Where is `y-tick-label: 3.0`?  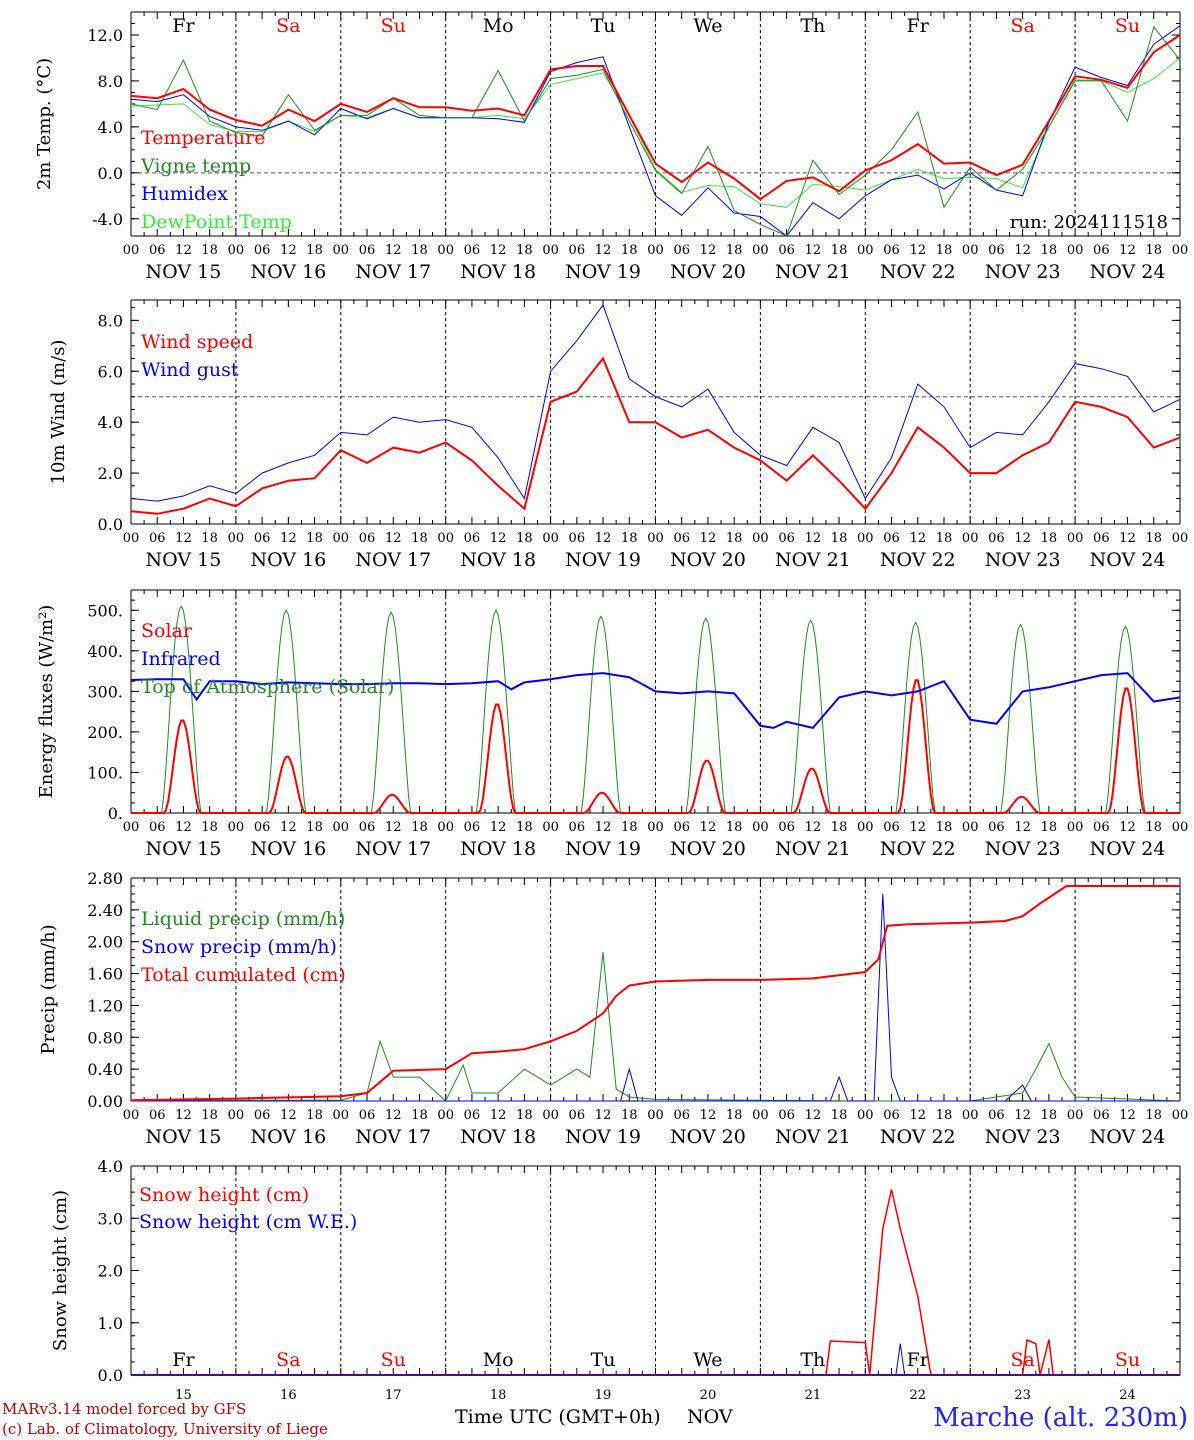 y-tick-label: 3.0 is located at coordinates (110, 1218).